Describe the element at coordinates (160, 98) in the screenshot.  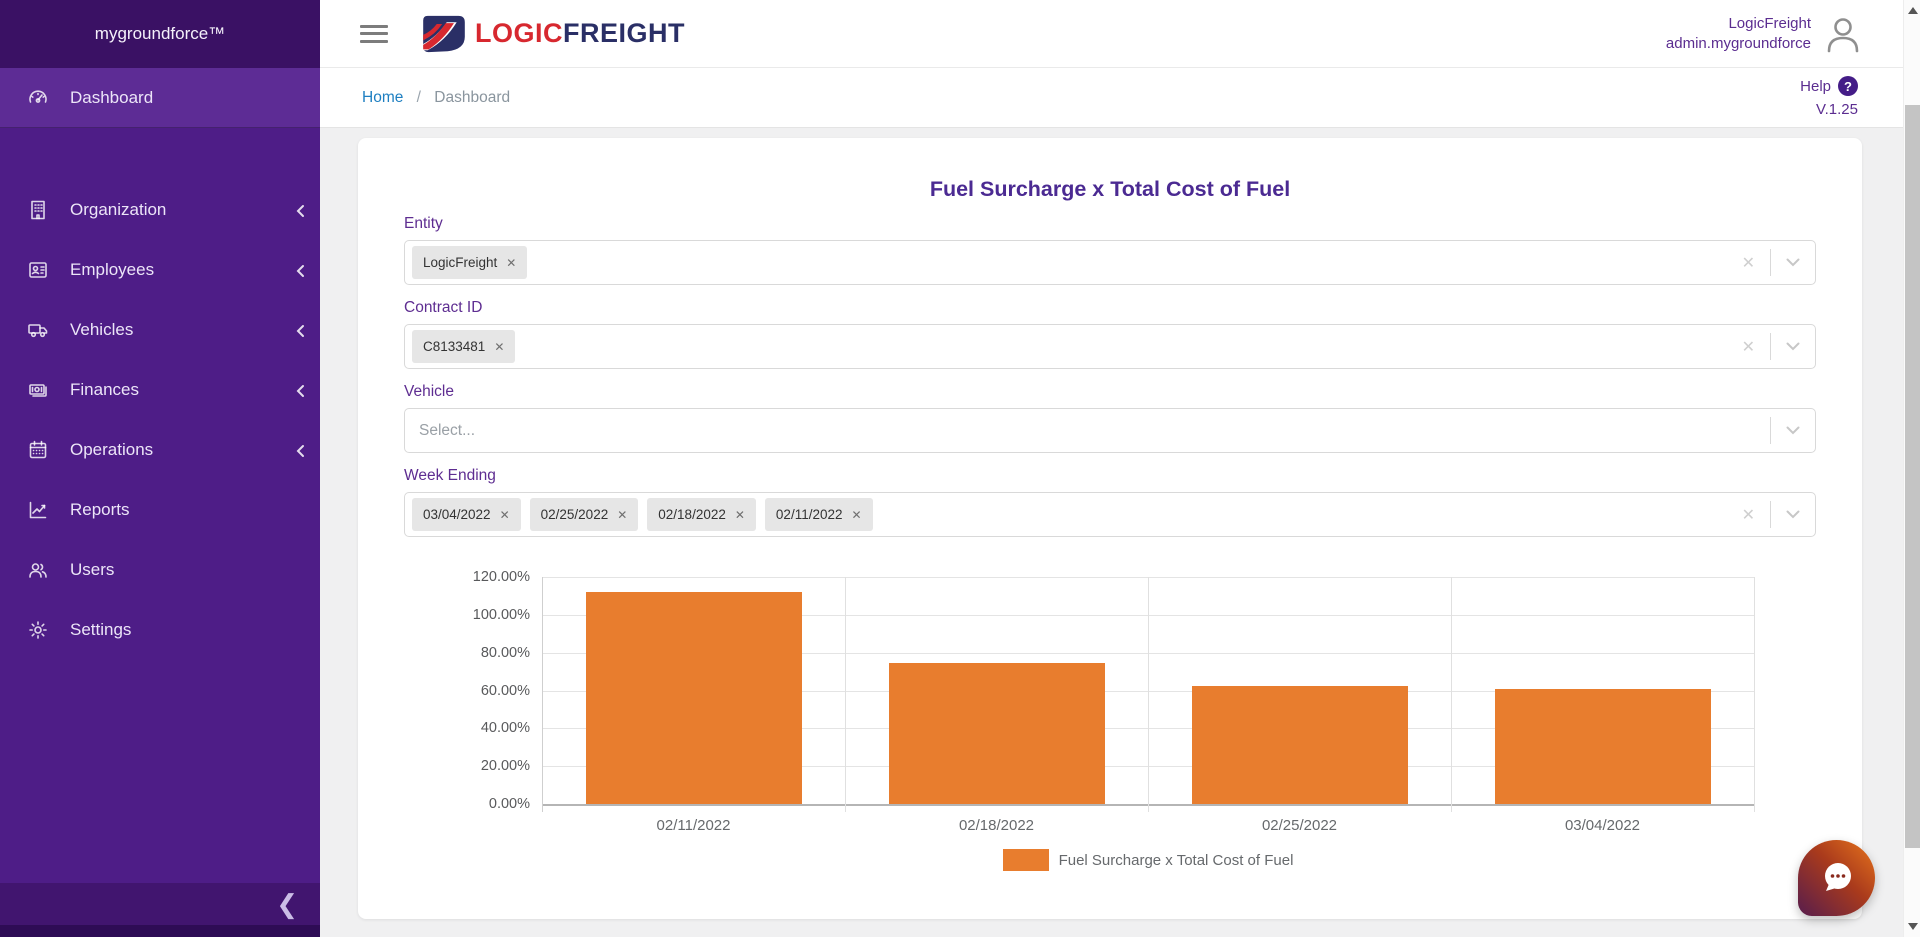
I see `sidebar-item-dashboard: Dashboard` at that location.